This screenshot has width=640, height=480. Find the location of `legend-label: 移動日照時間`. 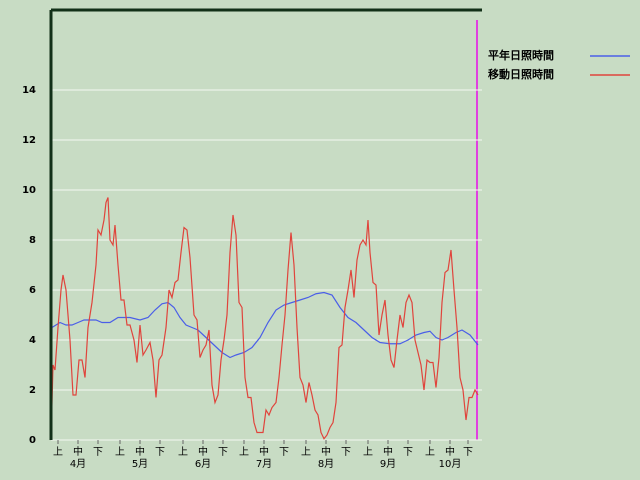

legend-label: 移動日照時間 is located at coordinates (521, 74).